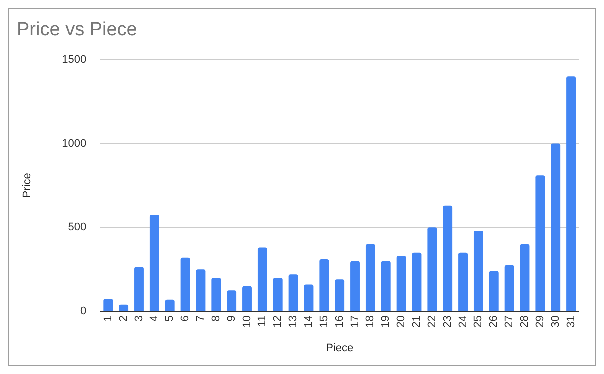 This screenshot has height=374, width=604. Describe the element at coordinates (77, 228) in the screenshot. I see `y-tick-label: 500` at that location.